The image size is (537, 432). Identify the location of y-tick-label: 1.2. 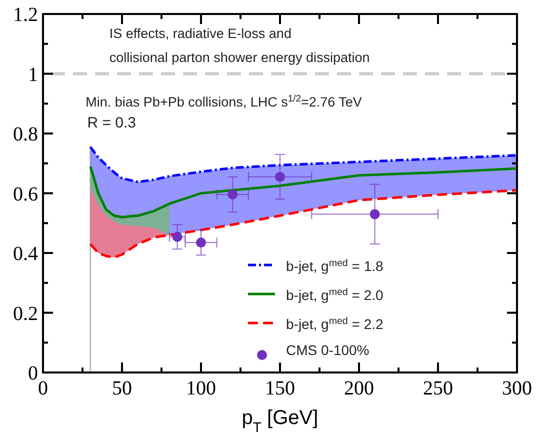
(25, 15).